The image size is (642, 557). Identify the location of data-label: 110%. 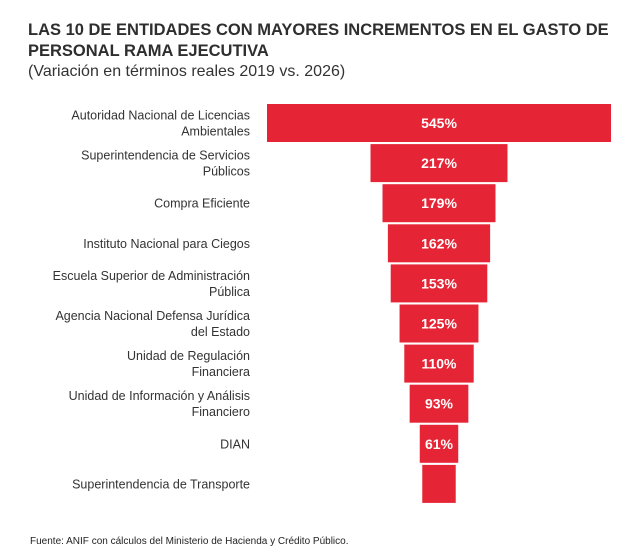
(439, 364).